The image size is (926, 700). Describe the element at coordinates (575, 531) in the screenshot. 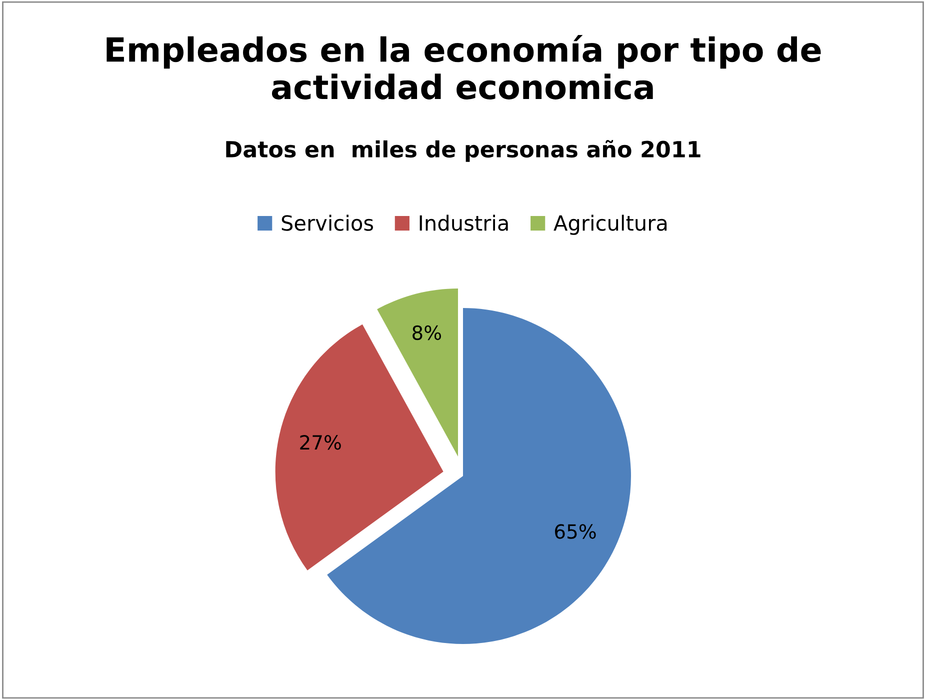

I see `data-label: 65%` at that location.